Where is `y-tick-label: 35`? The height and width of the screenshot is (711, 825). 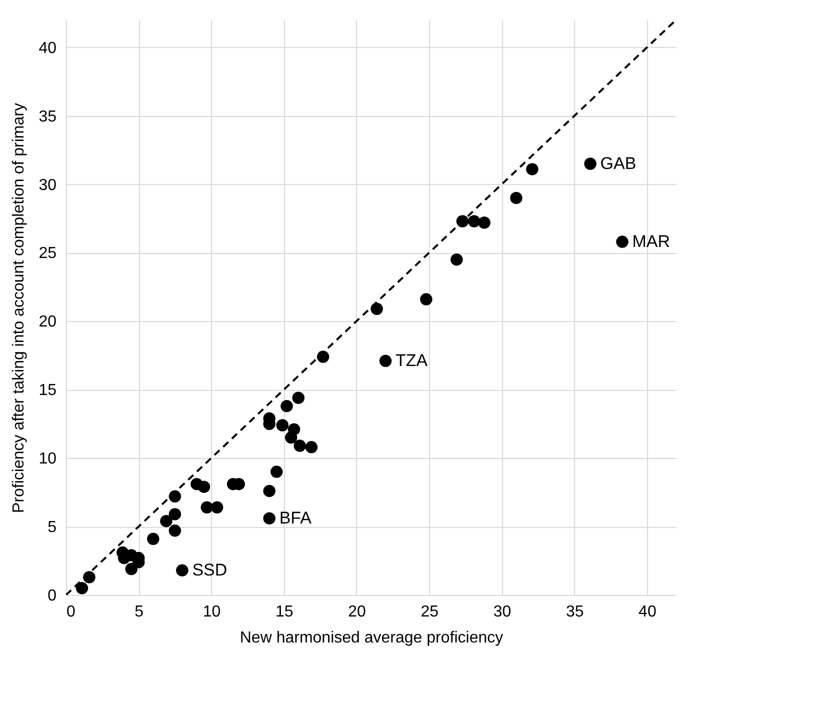
y-tick-label: 35 is located at coordinates (47, 117).